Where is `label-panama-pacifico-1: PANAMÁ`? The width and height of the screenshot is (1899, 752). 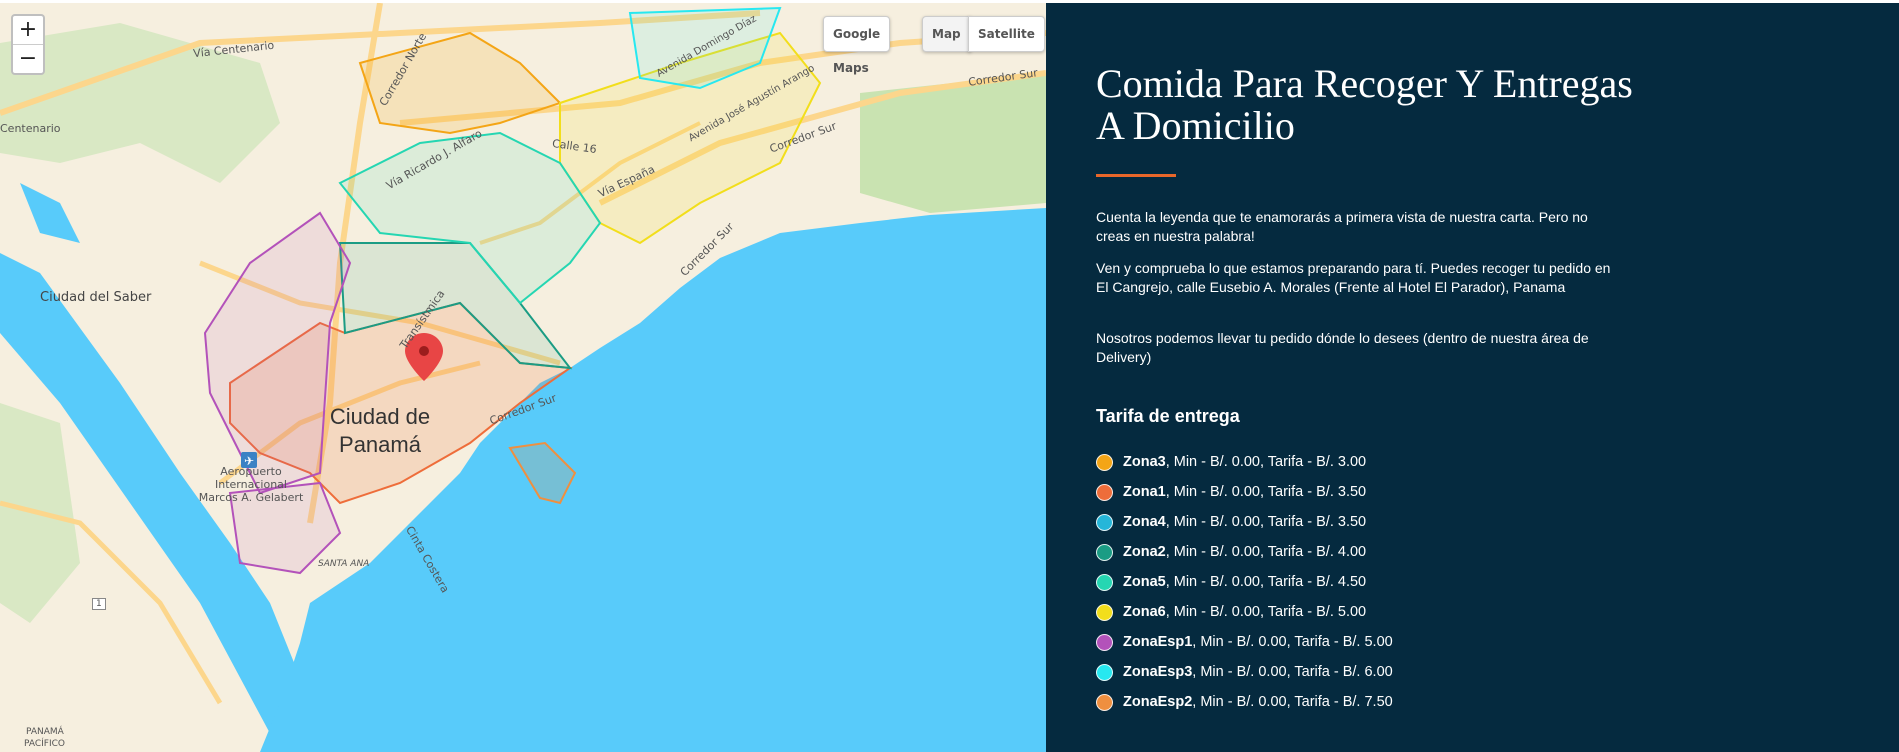
label-panama-pacifico-1: PANAMÁ is located at coordinates (45, 732).